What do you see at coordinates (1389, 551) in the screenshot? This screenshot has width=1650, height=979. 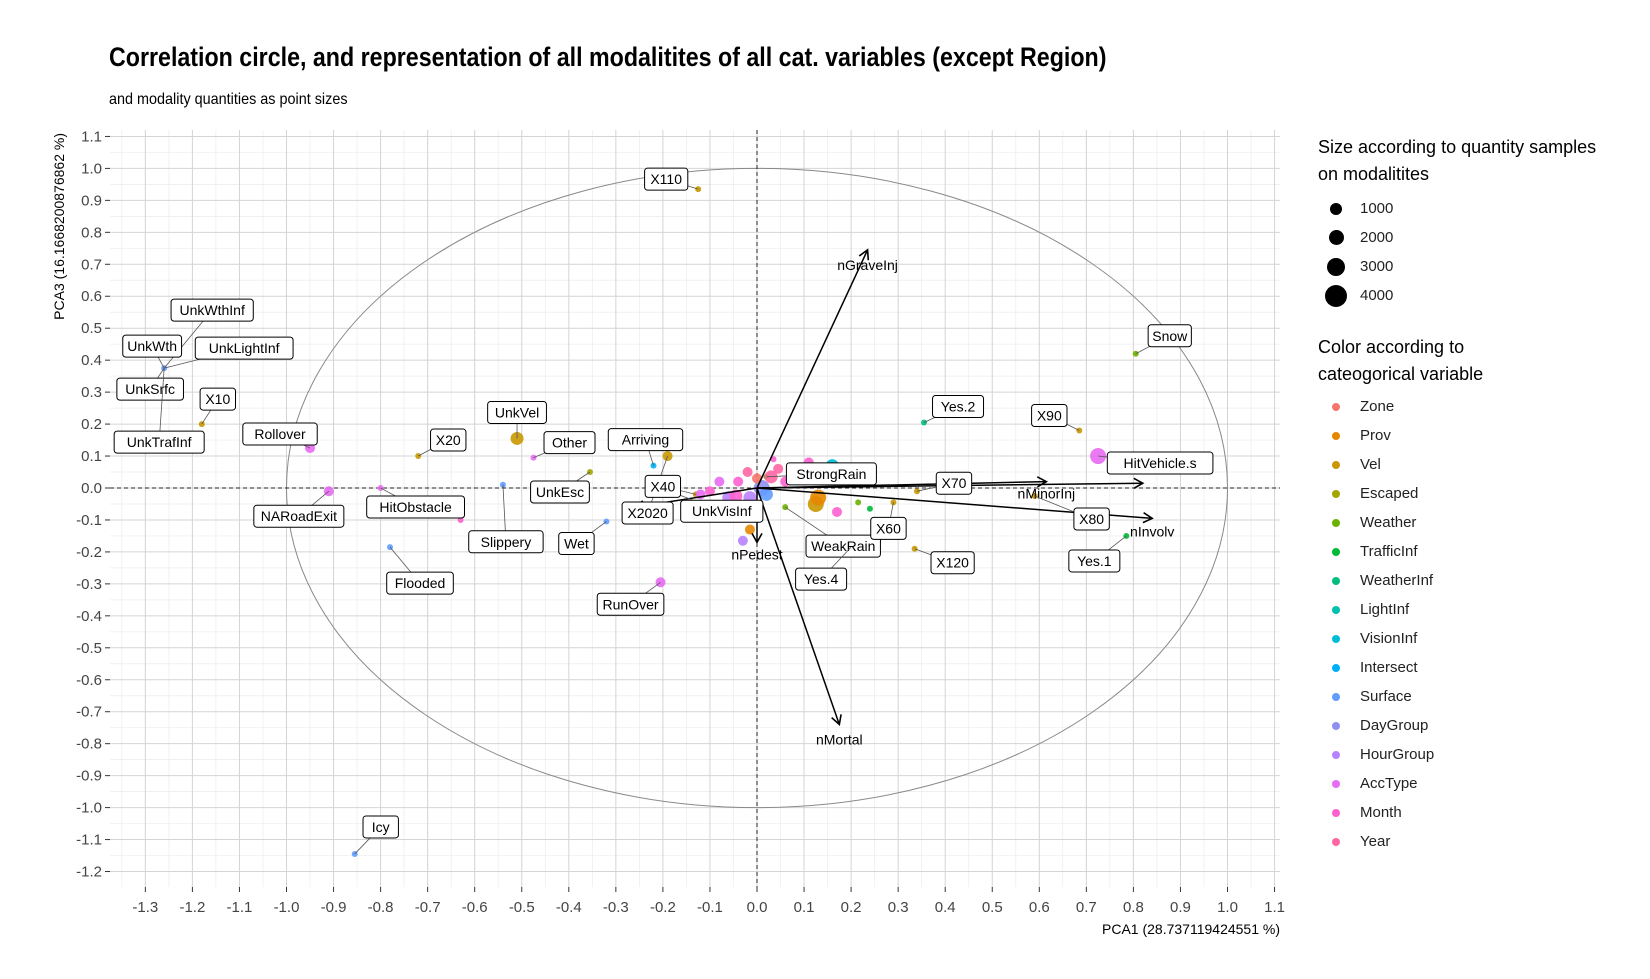 I see `color-legend-label: TrafficInf` at bounding box center [1389, 551].